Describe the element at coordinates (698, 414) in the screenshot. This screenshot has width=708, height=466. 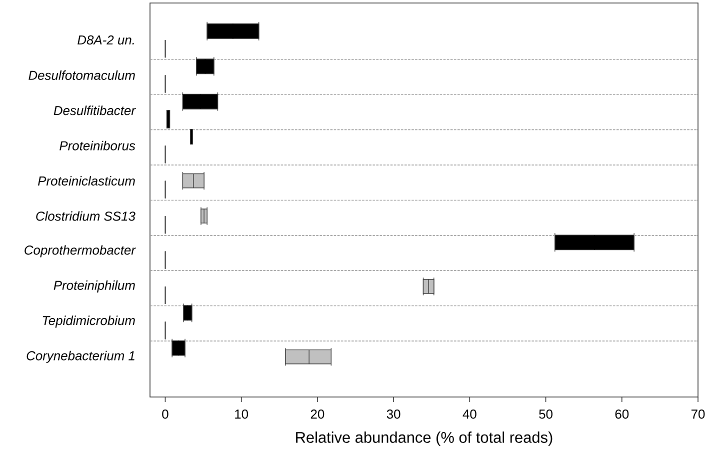
I see `x-tick-label: 70` at that location.